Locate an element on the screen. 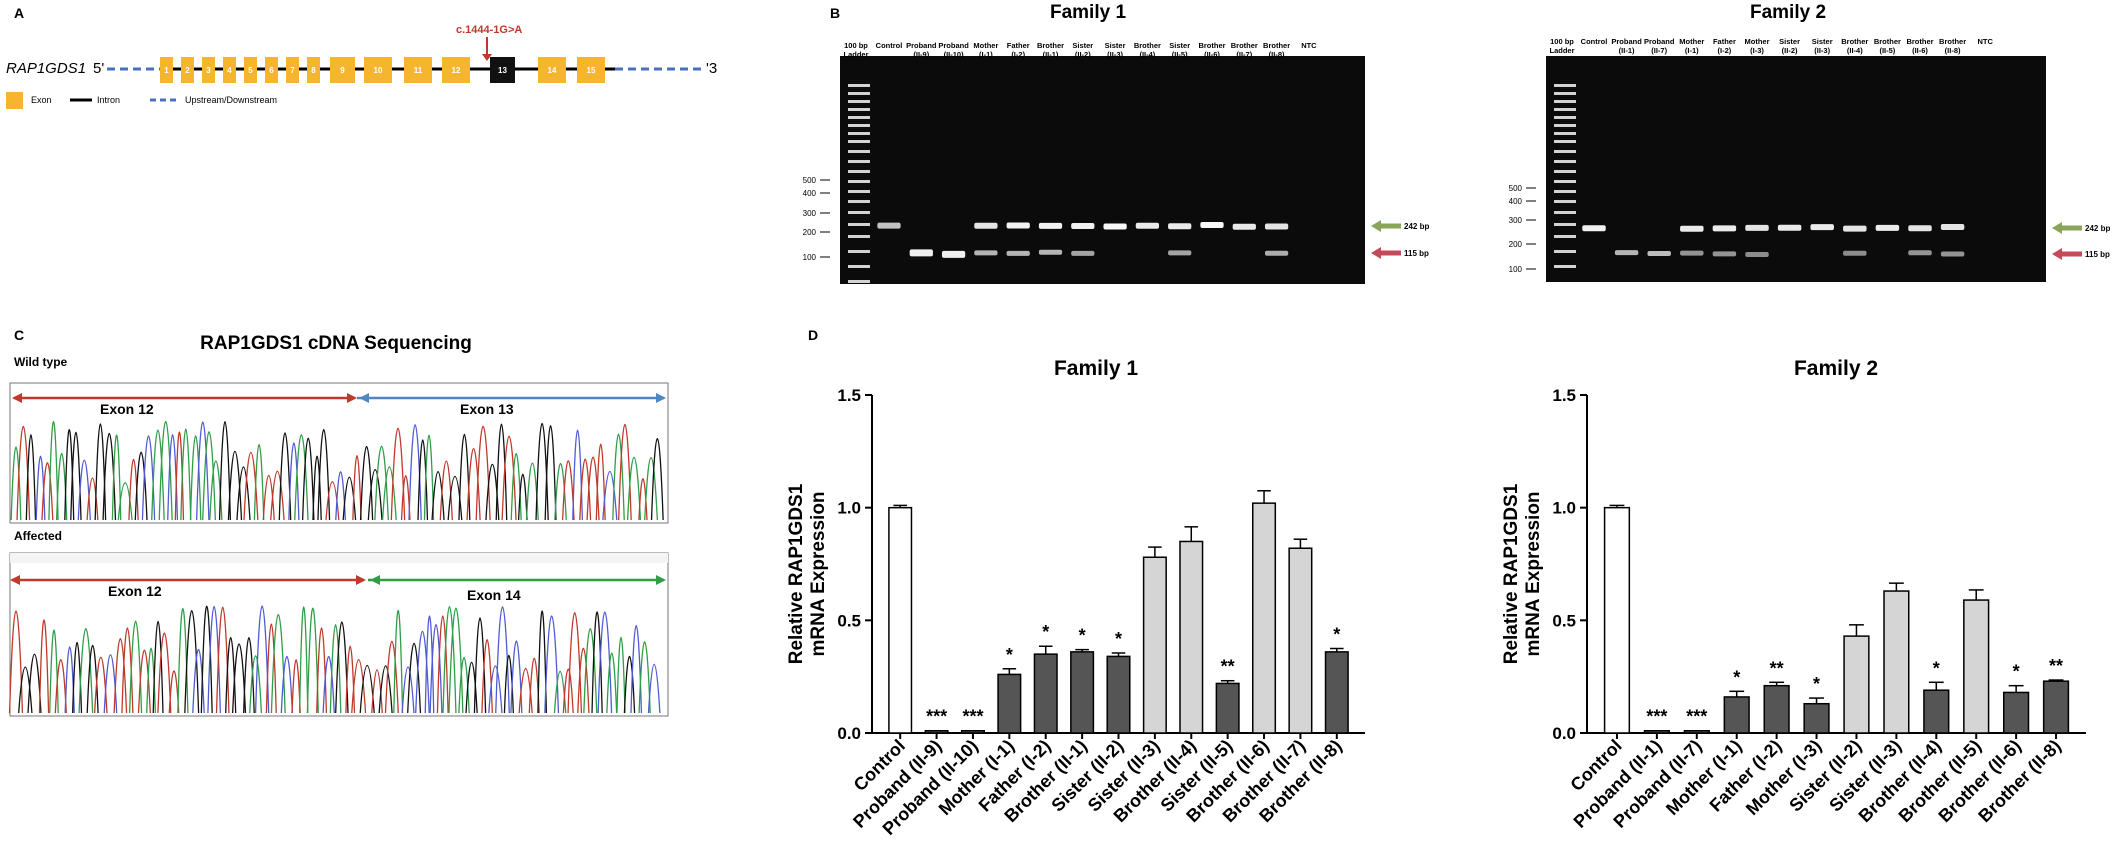  lane-sublabel: (I-1) is located at coordinates (1692, 50).